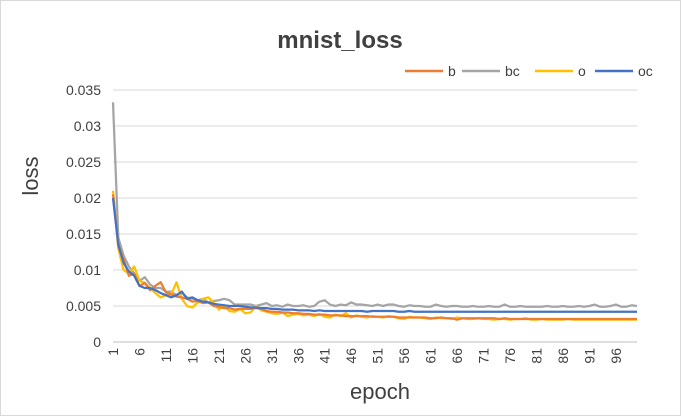 This screenshot has height=416, width=681. I want to click on y-tick-label: 0.005, so click(83, 306).